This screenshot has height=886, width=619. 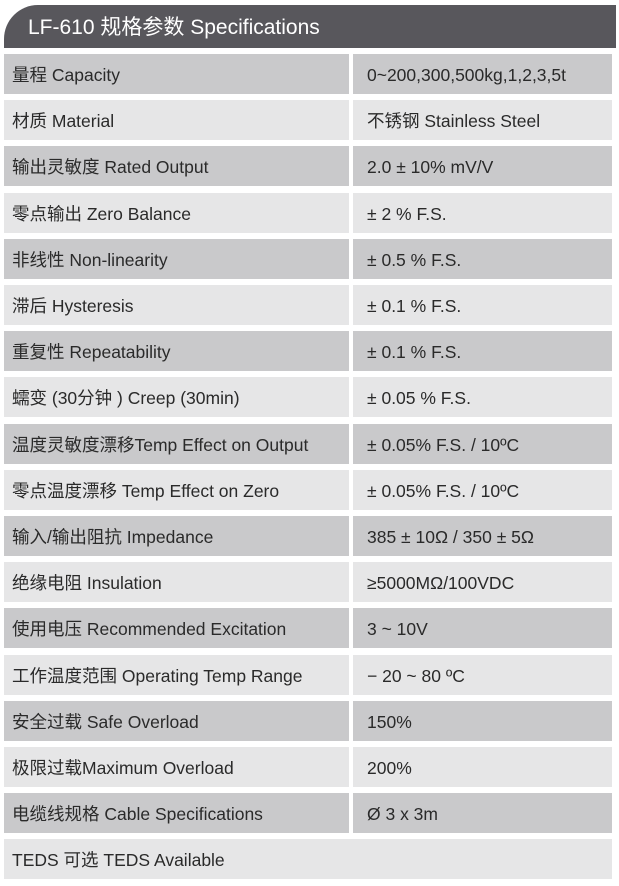 I want to click on spec-value: 200%, so click(x=482, y=767).